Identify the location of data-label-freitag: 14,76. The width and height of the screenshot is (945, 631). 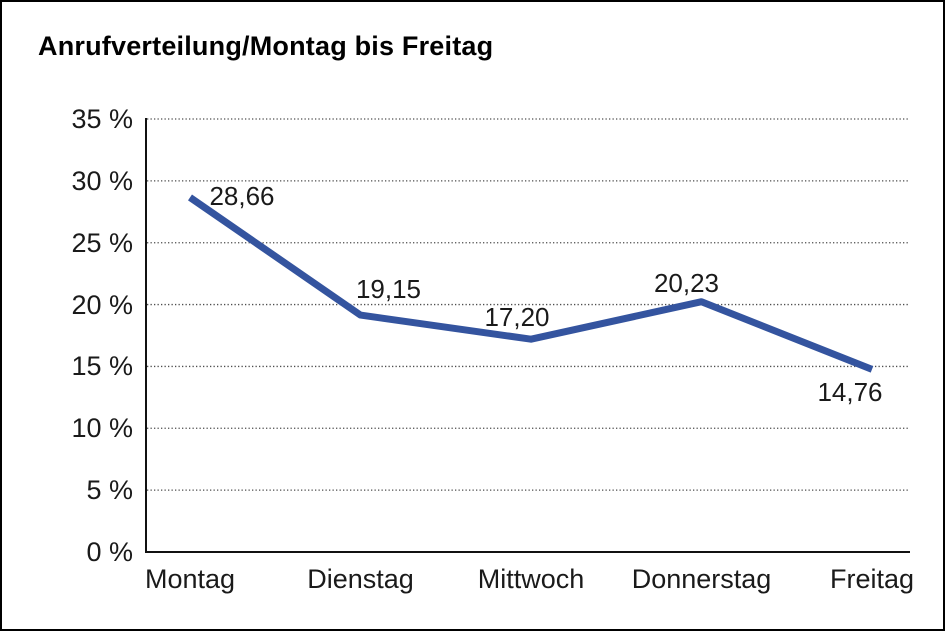
(850, 392).